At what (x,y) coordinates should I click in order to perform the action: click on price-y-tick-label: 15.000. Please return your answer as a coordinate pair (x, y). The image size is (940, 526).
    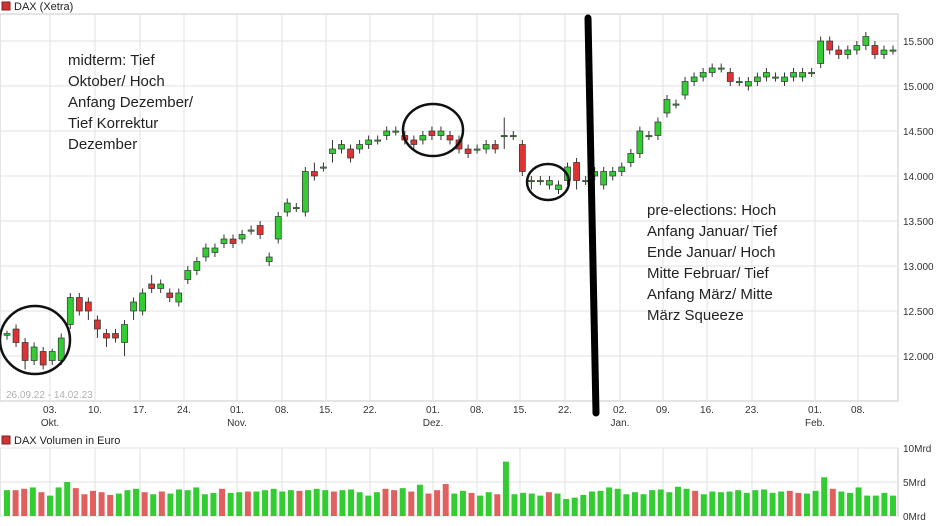
    Looking at the image, I should click on (918, 87).